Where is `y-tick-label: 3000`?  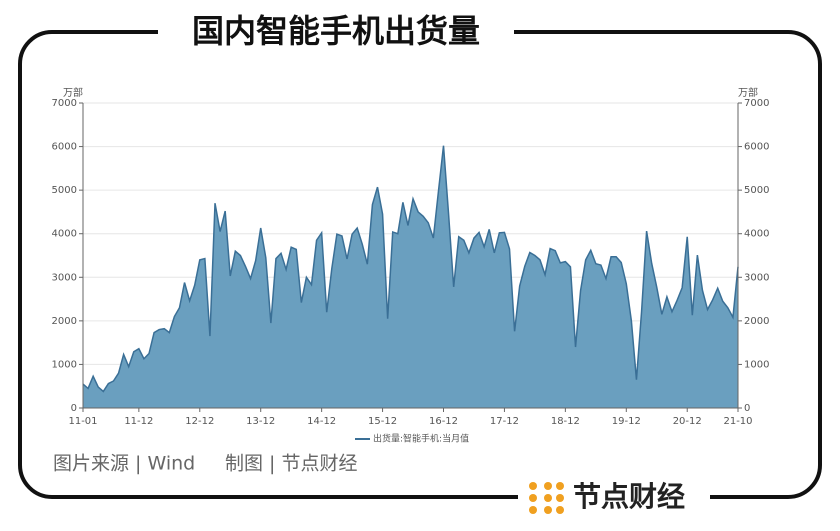 y-tick-label: 3000 is located at coordinates (64, 277).